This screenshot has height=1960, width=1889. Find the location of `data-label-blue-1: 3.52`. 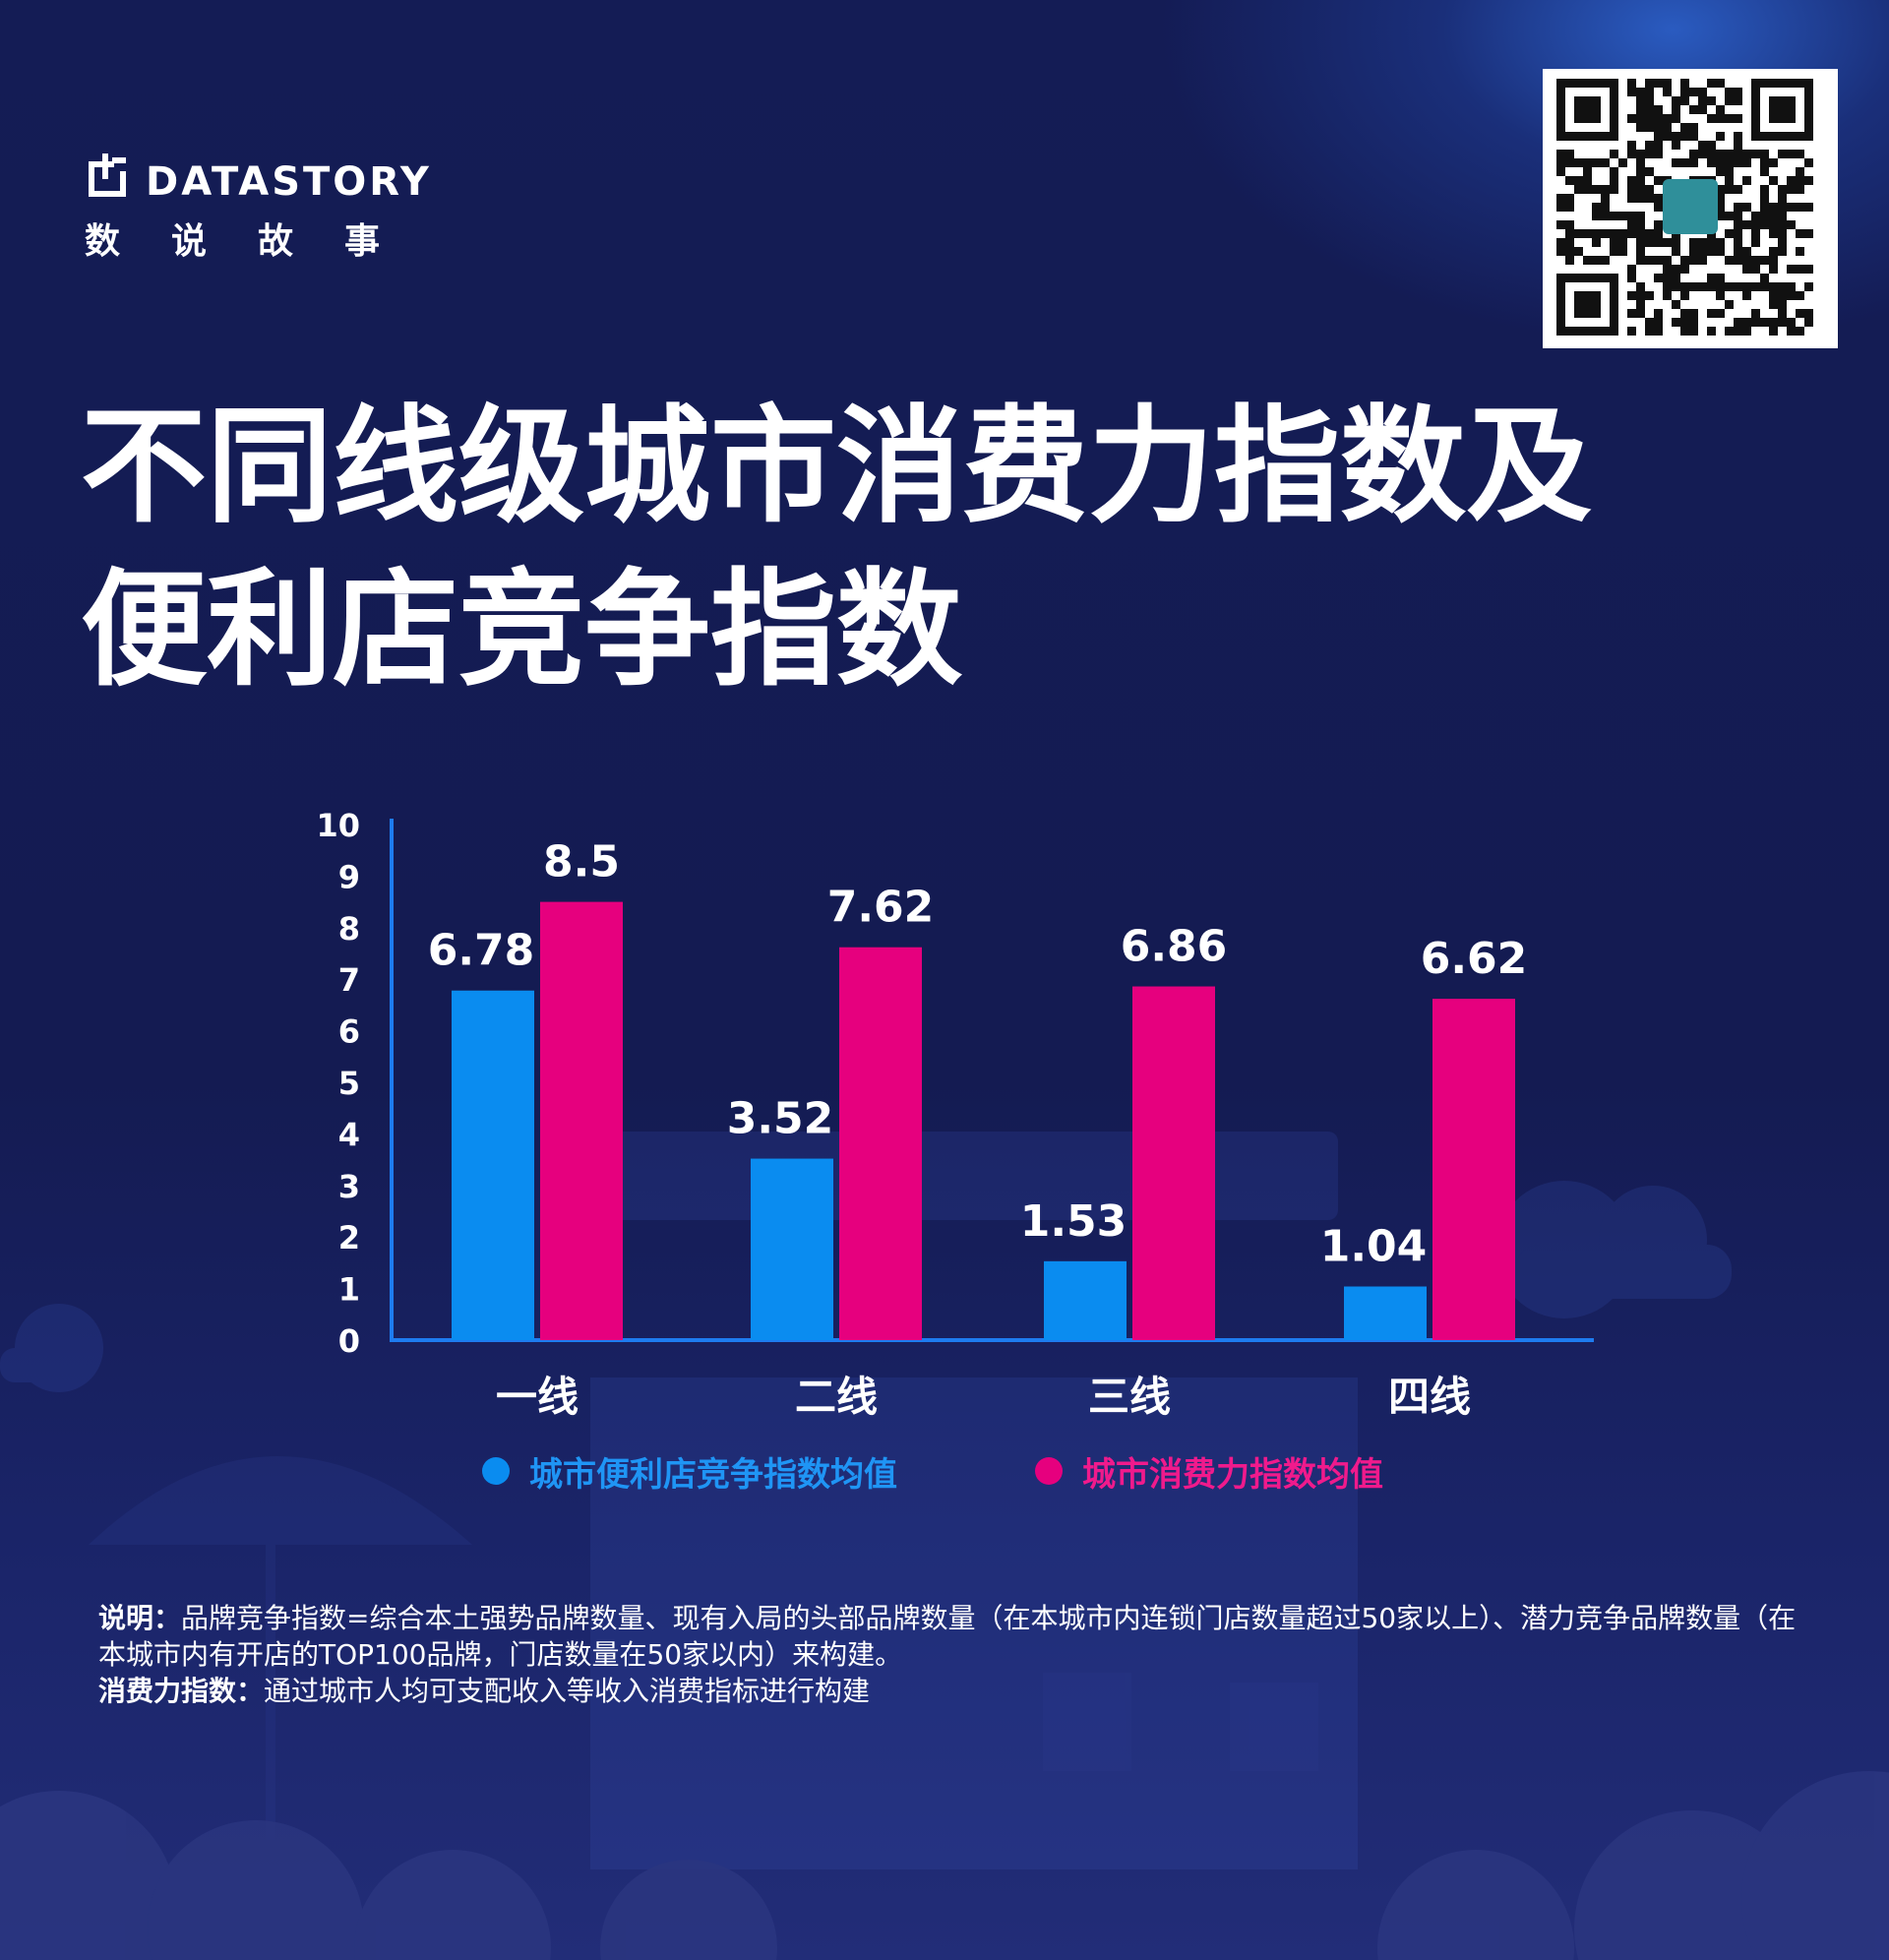

data-label-blue-1: 3.52 is located at coordinates (780, 1119).